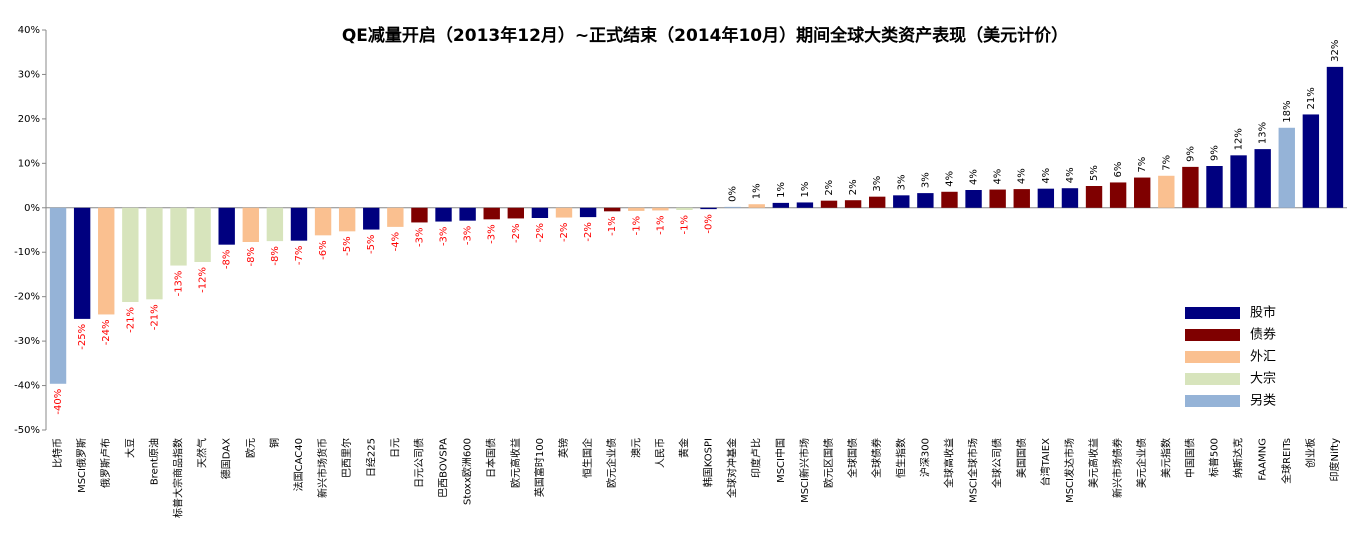 The width and height of the screenshot is (1355, 544). What do you see at coordinates (901, 182) in the screenshot?
I see `value-label: 3%` at bounding box center [901, 182].